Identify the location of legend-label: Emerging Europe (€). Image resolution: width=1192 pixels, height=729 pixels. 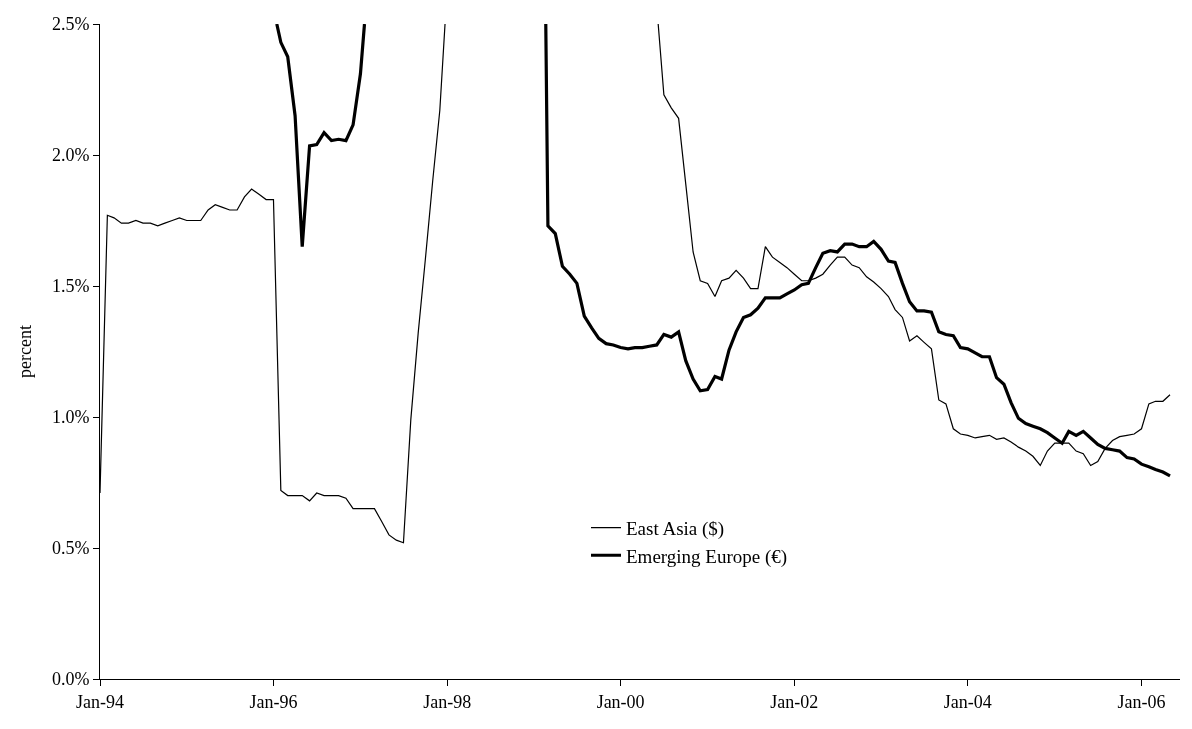
(707, 556).